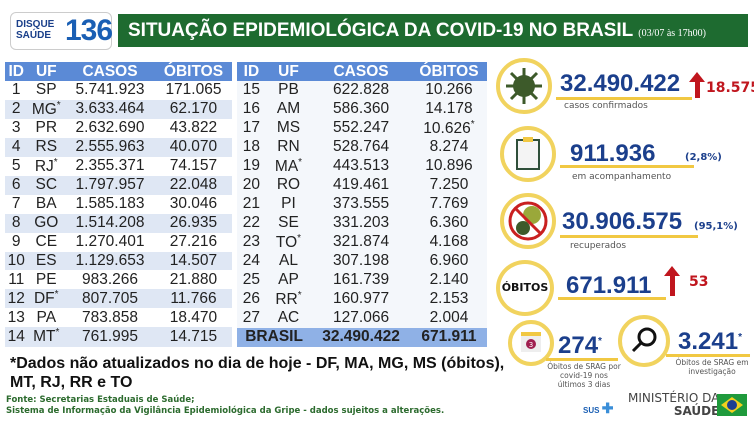 The image size is (754, 424). I want to click on cell-id: 11, so click(16, 279).